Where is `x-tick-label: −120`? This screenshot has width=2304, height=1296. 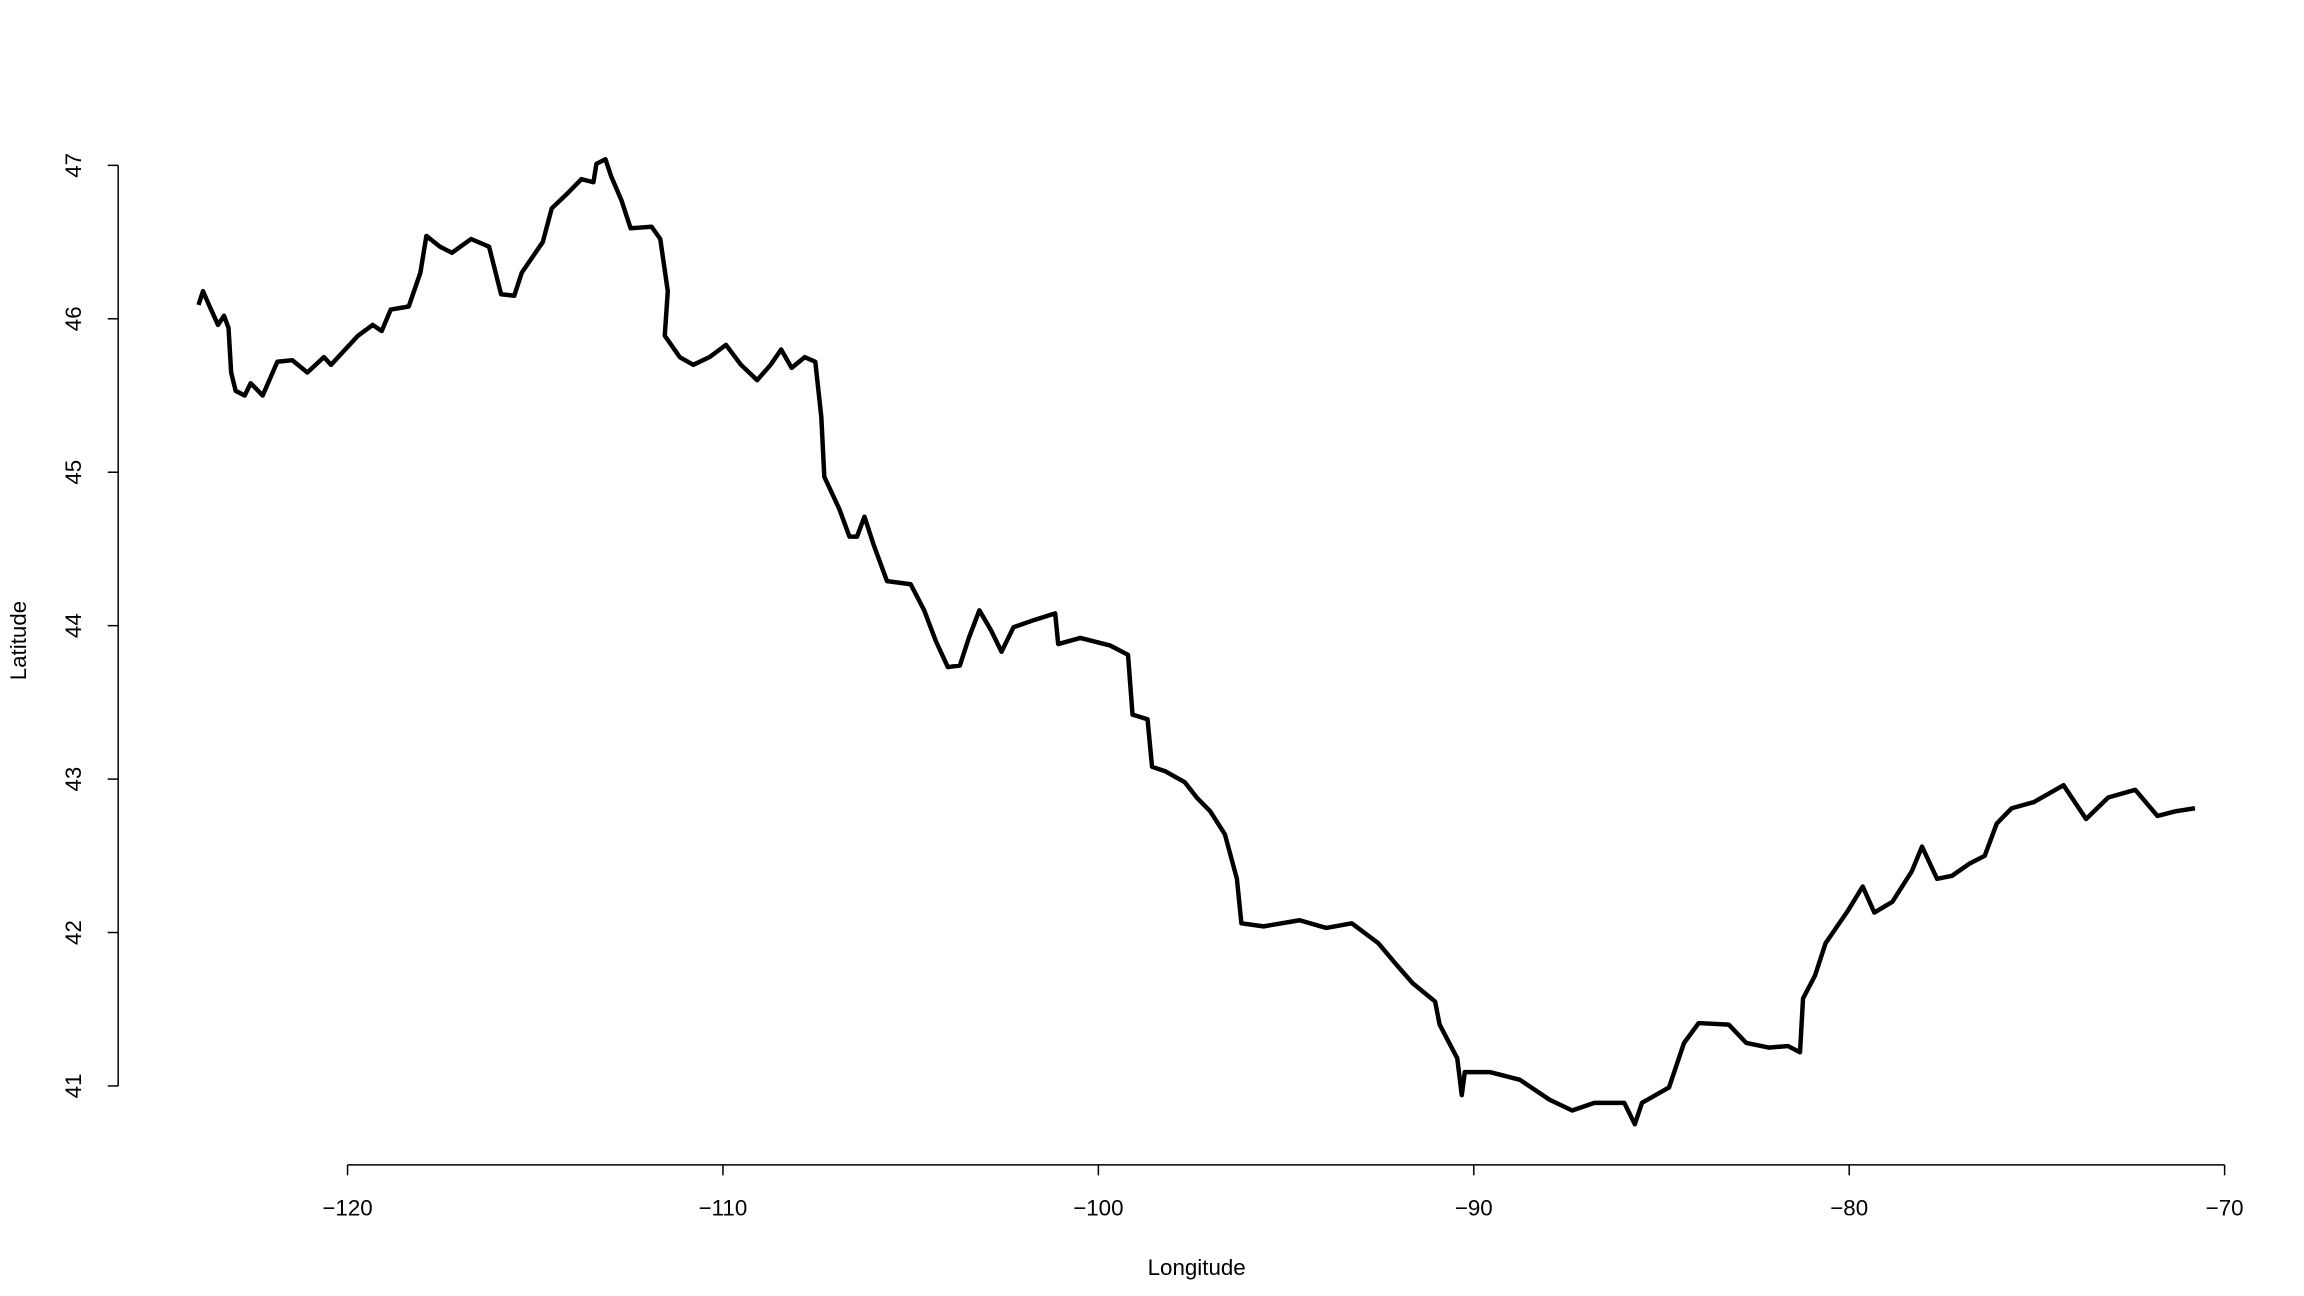 x-tick-label: −120 is located at coordinates (347, 1208).